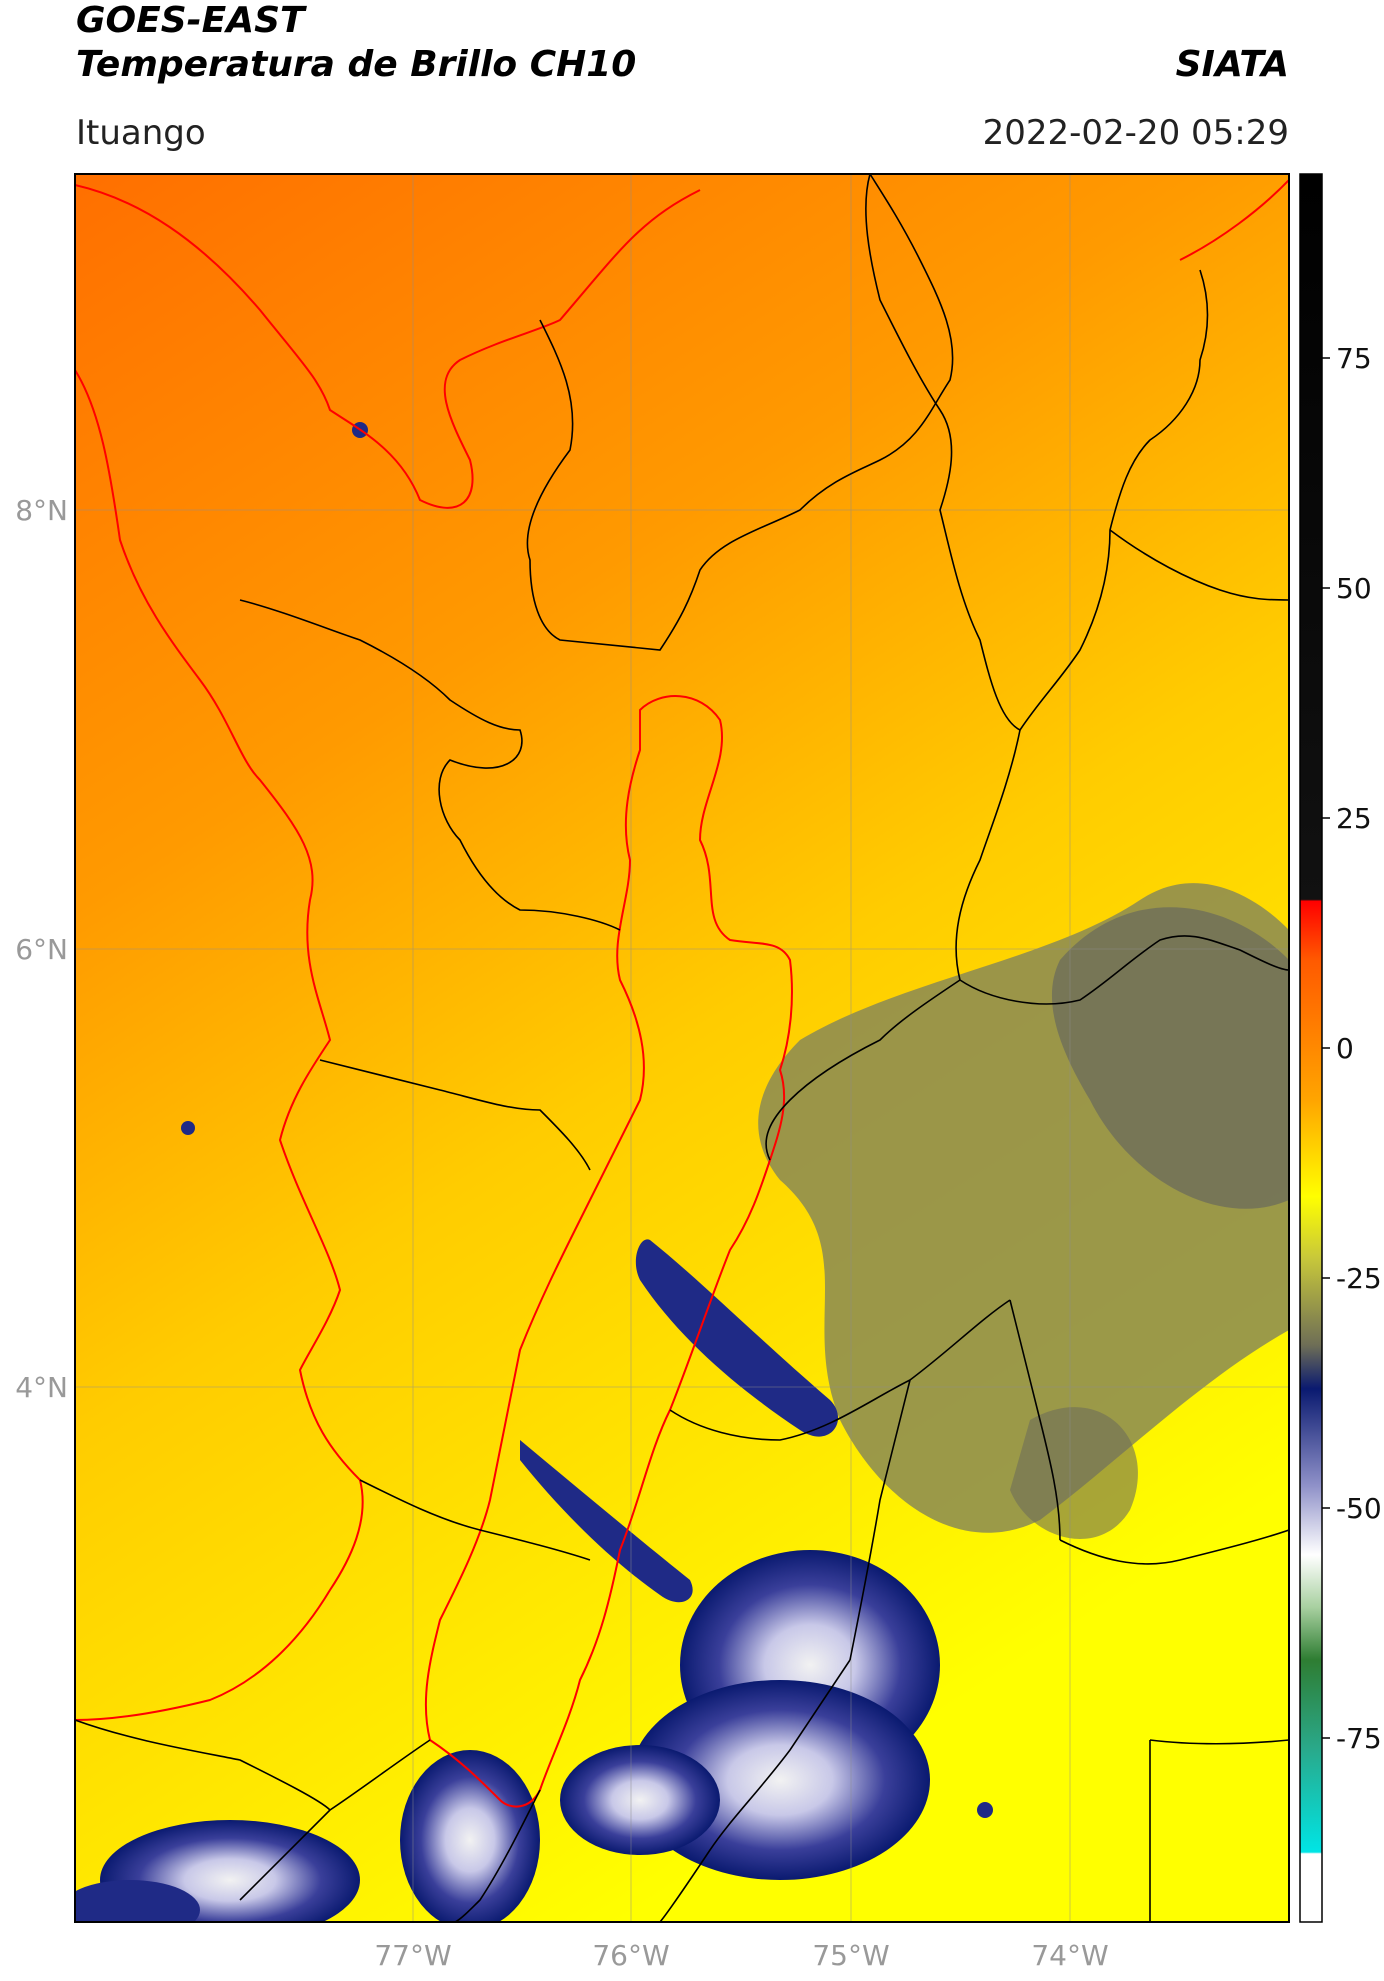 Image resolution: width=1384 pixels, height=1981 pixels. What do you see at coordinates (190, 20) in the screenshot?
I see `satellite-title: GOES-EAST` at bounding box center [190, 20].